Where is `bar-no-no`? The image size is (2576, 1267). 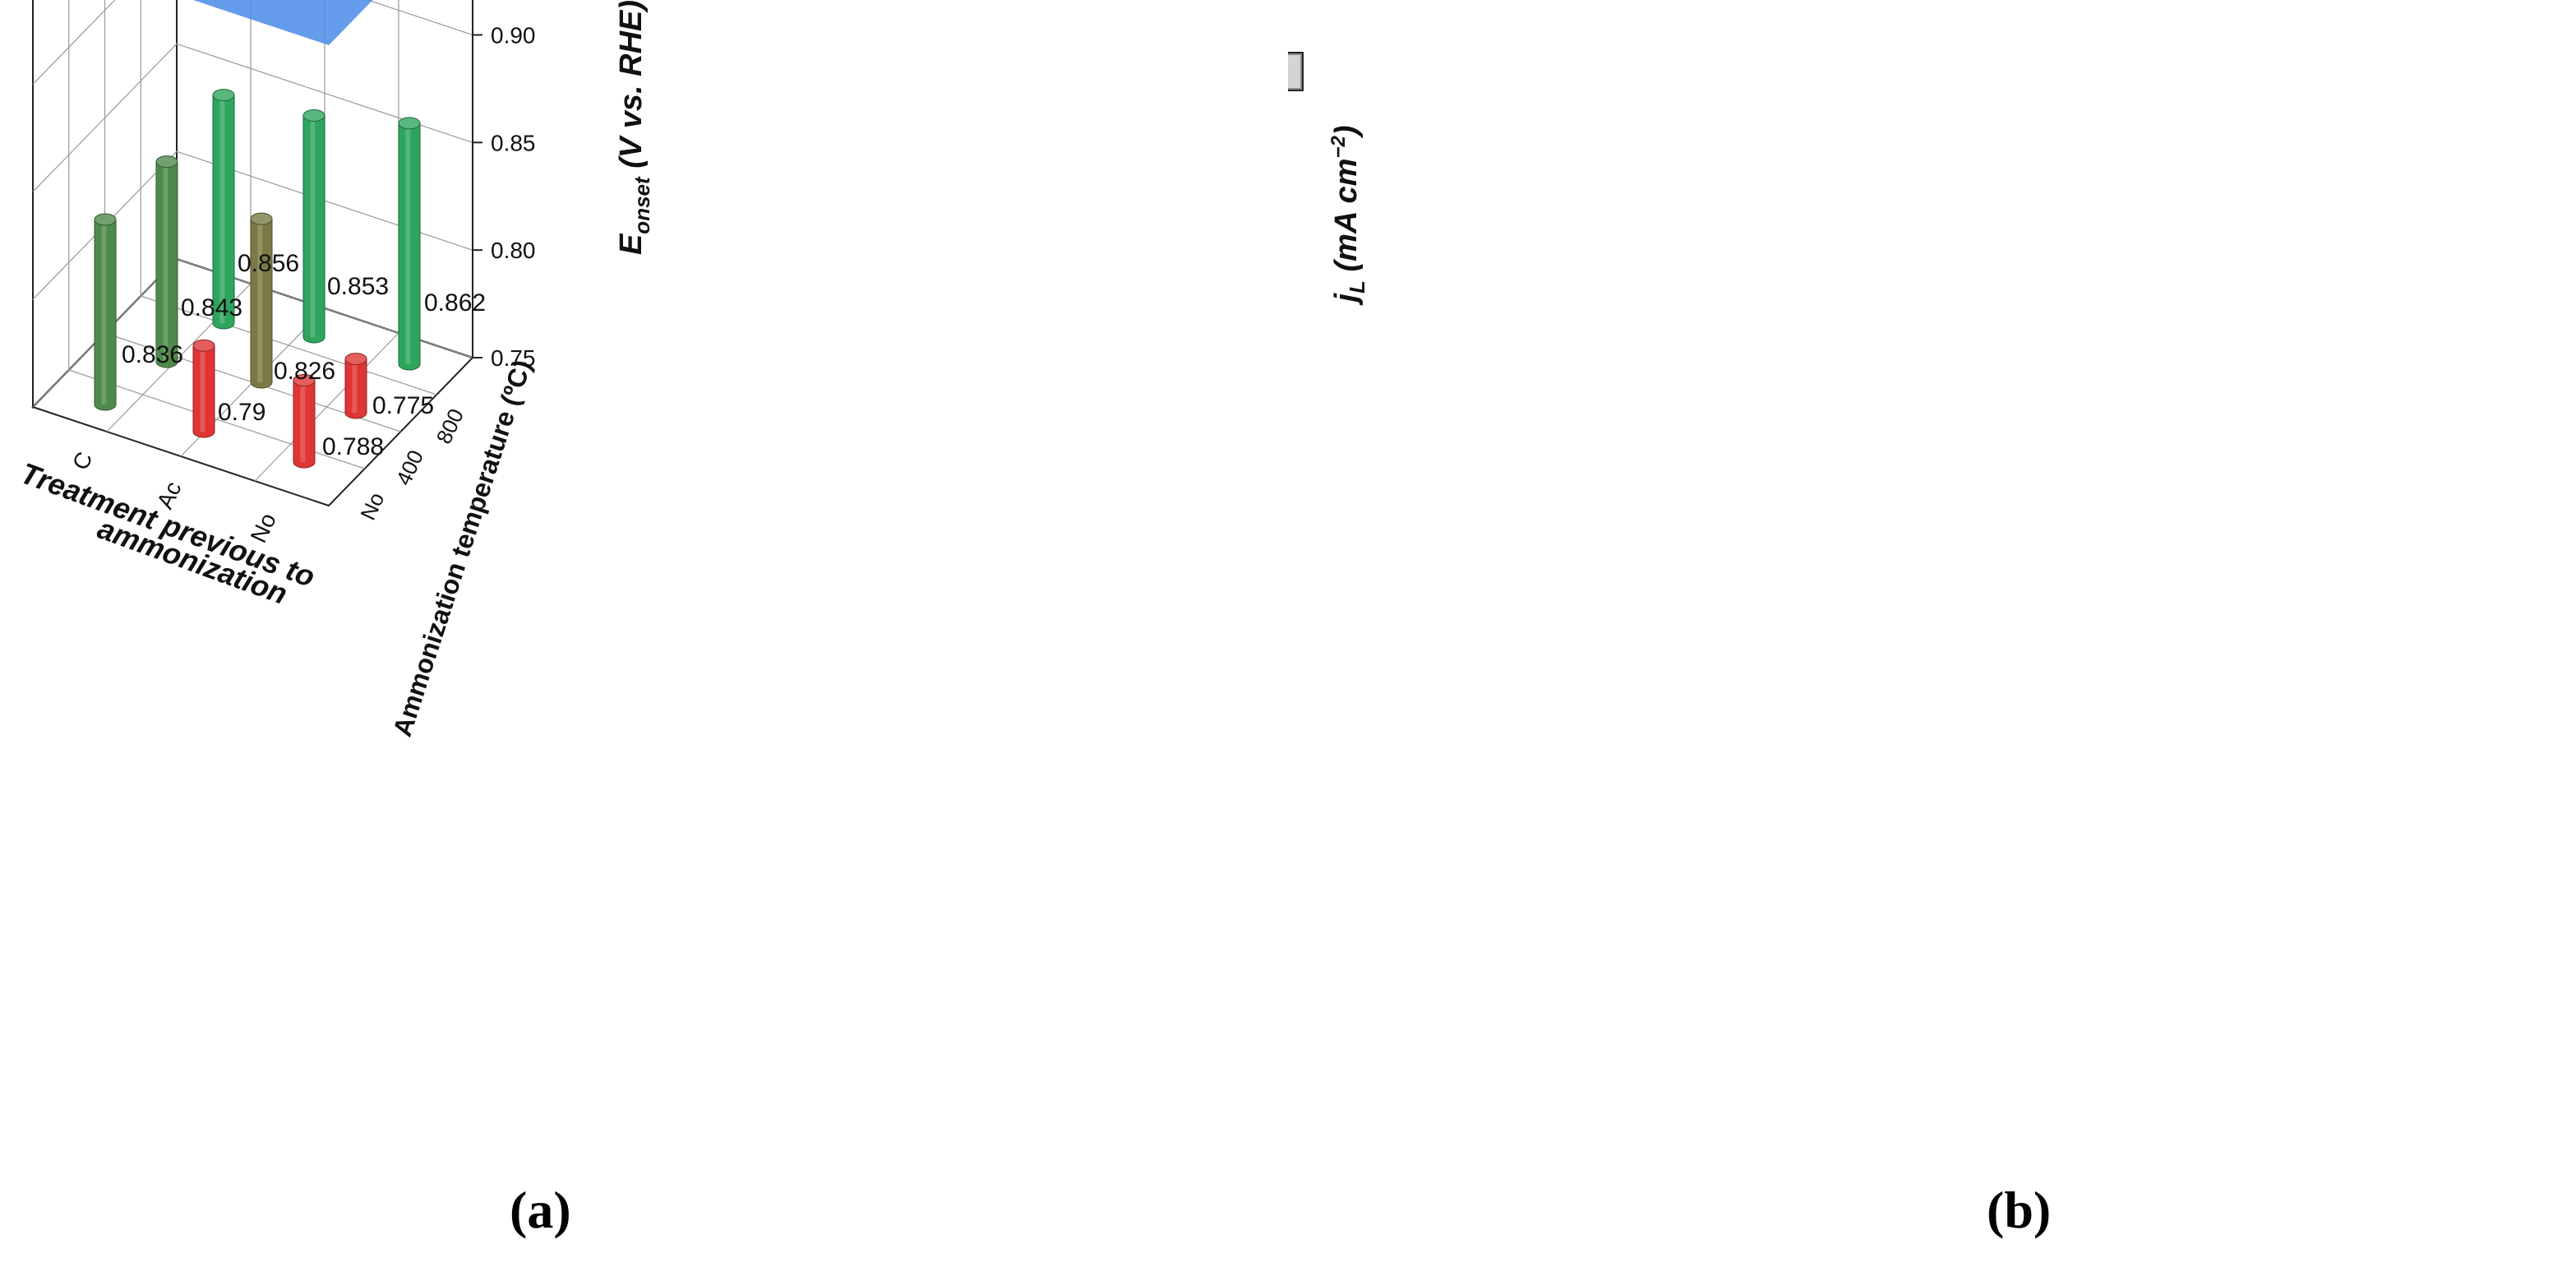
bar-no-no is located at coordinates (304, 421).